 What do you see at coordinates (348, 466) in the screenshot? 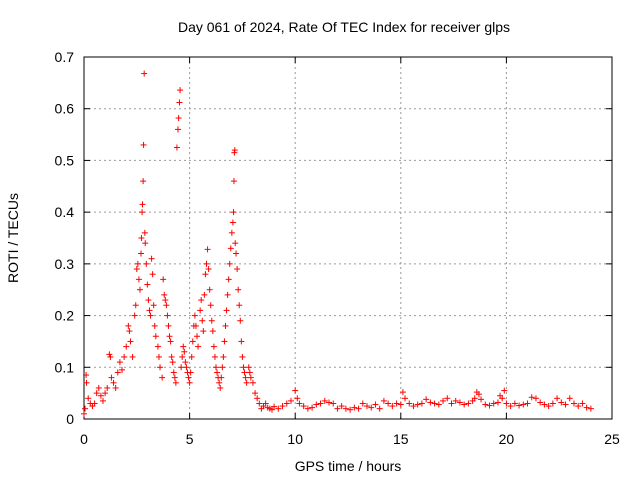
I see `x-axis-label: GPS time / hours` at bounding box center [348, 466].